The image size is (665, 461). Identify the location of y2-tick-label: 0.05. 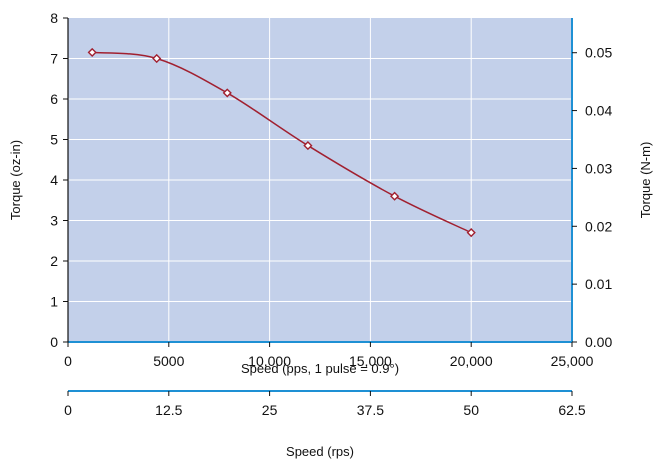
(598, 53).